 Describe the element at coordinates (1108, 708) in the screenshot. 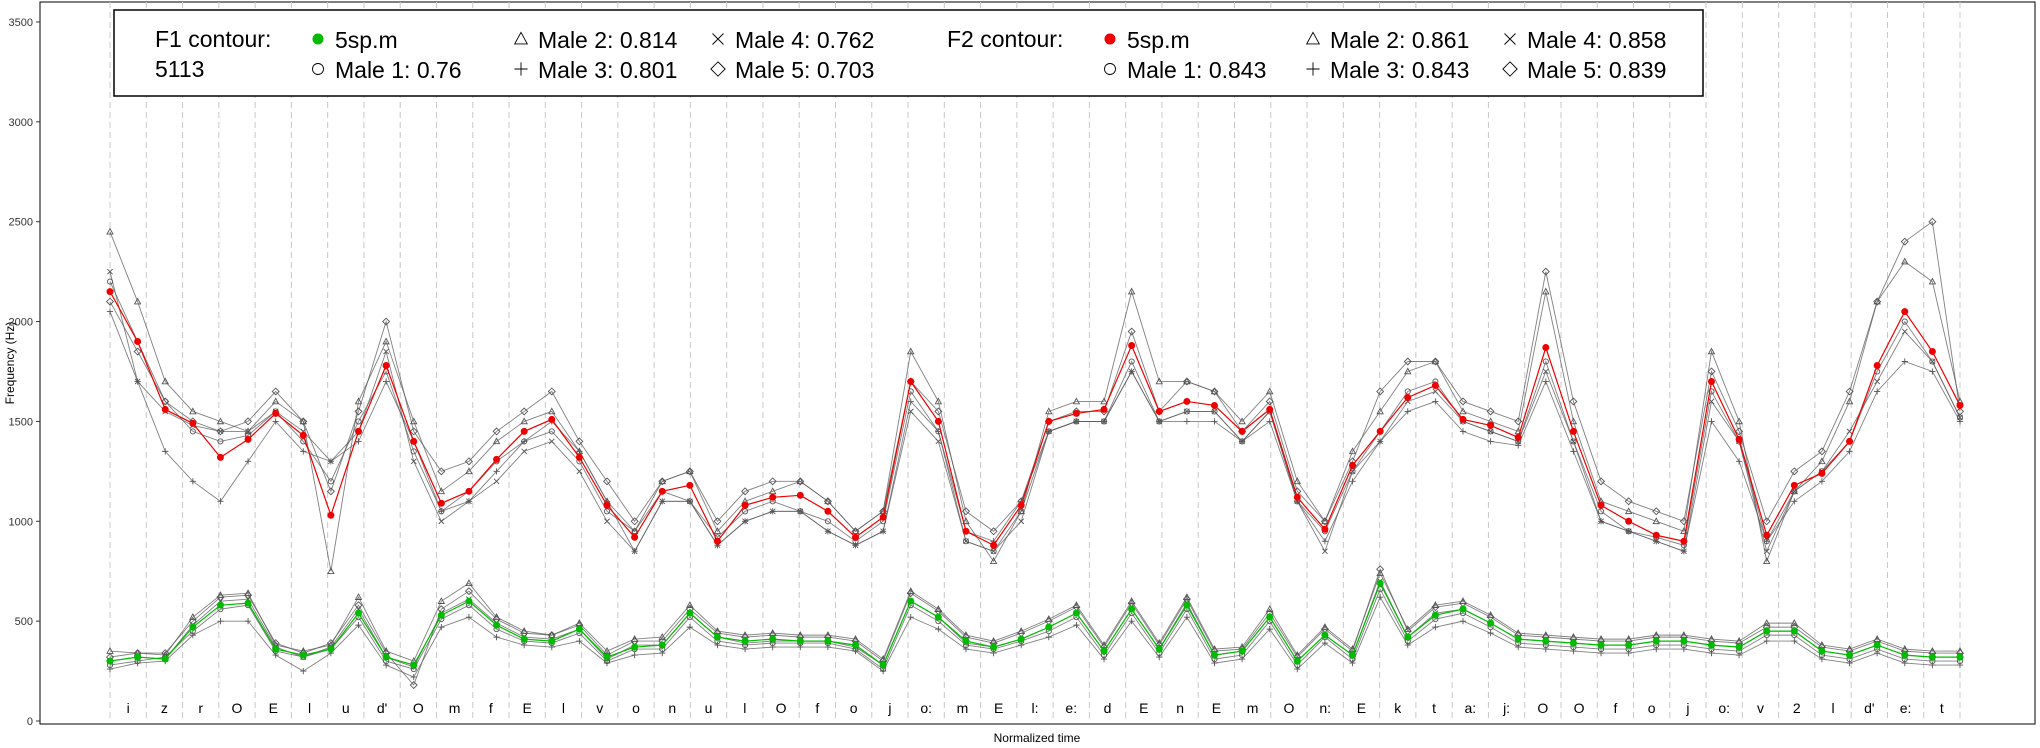

I see `segment-label: d` at that location.